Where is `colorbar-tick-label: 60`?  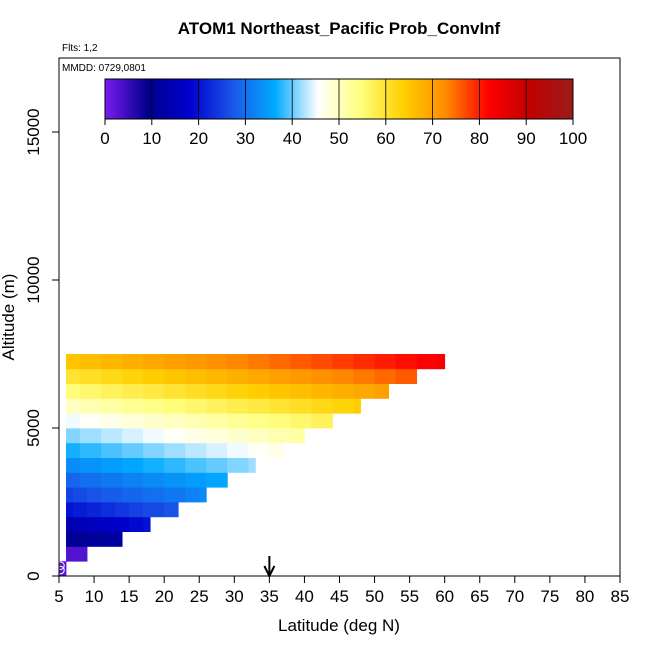 colorbar-tick-label: 60 is located at coordinates (385, 138).